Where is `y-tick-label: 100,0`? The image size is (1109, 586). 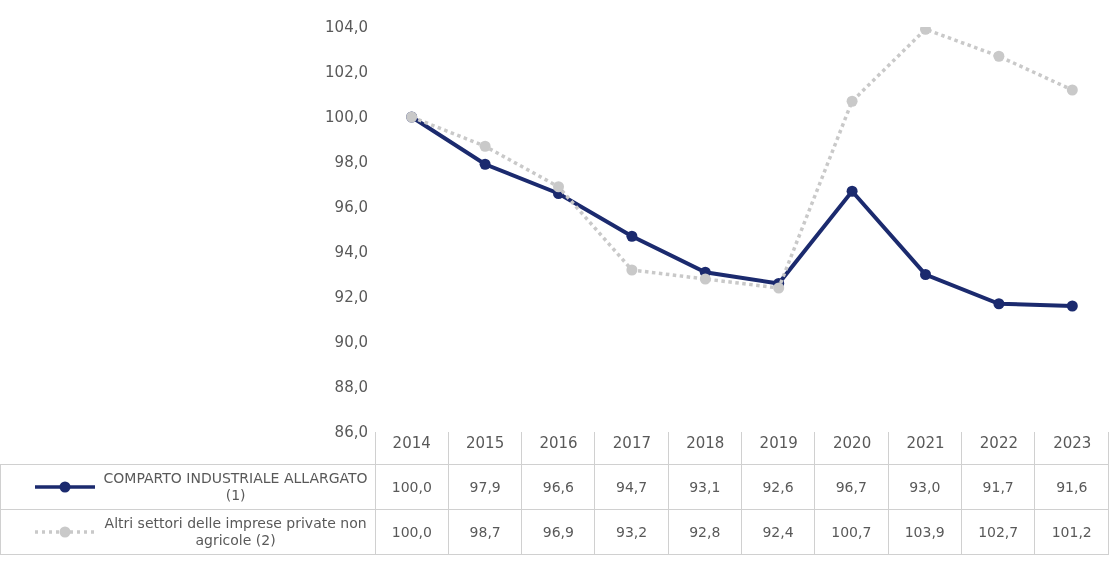 y-tick-label: 100,0 is located at coordinates (346, 117).